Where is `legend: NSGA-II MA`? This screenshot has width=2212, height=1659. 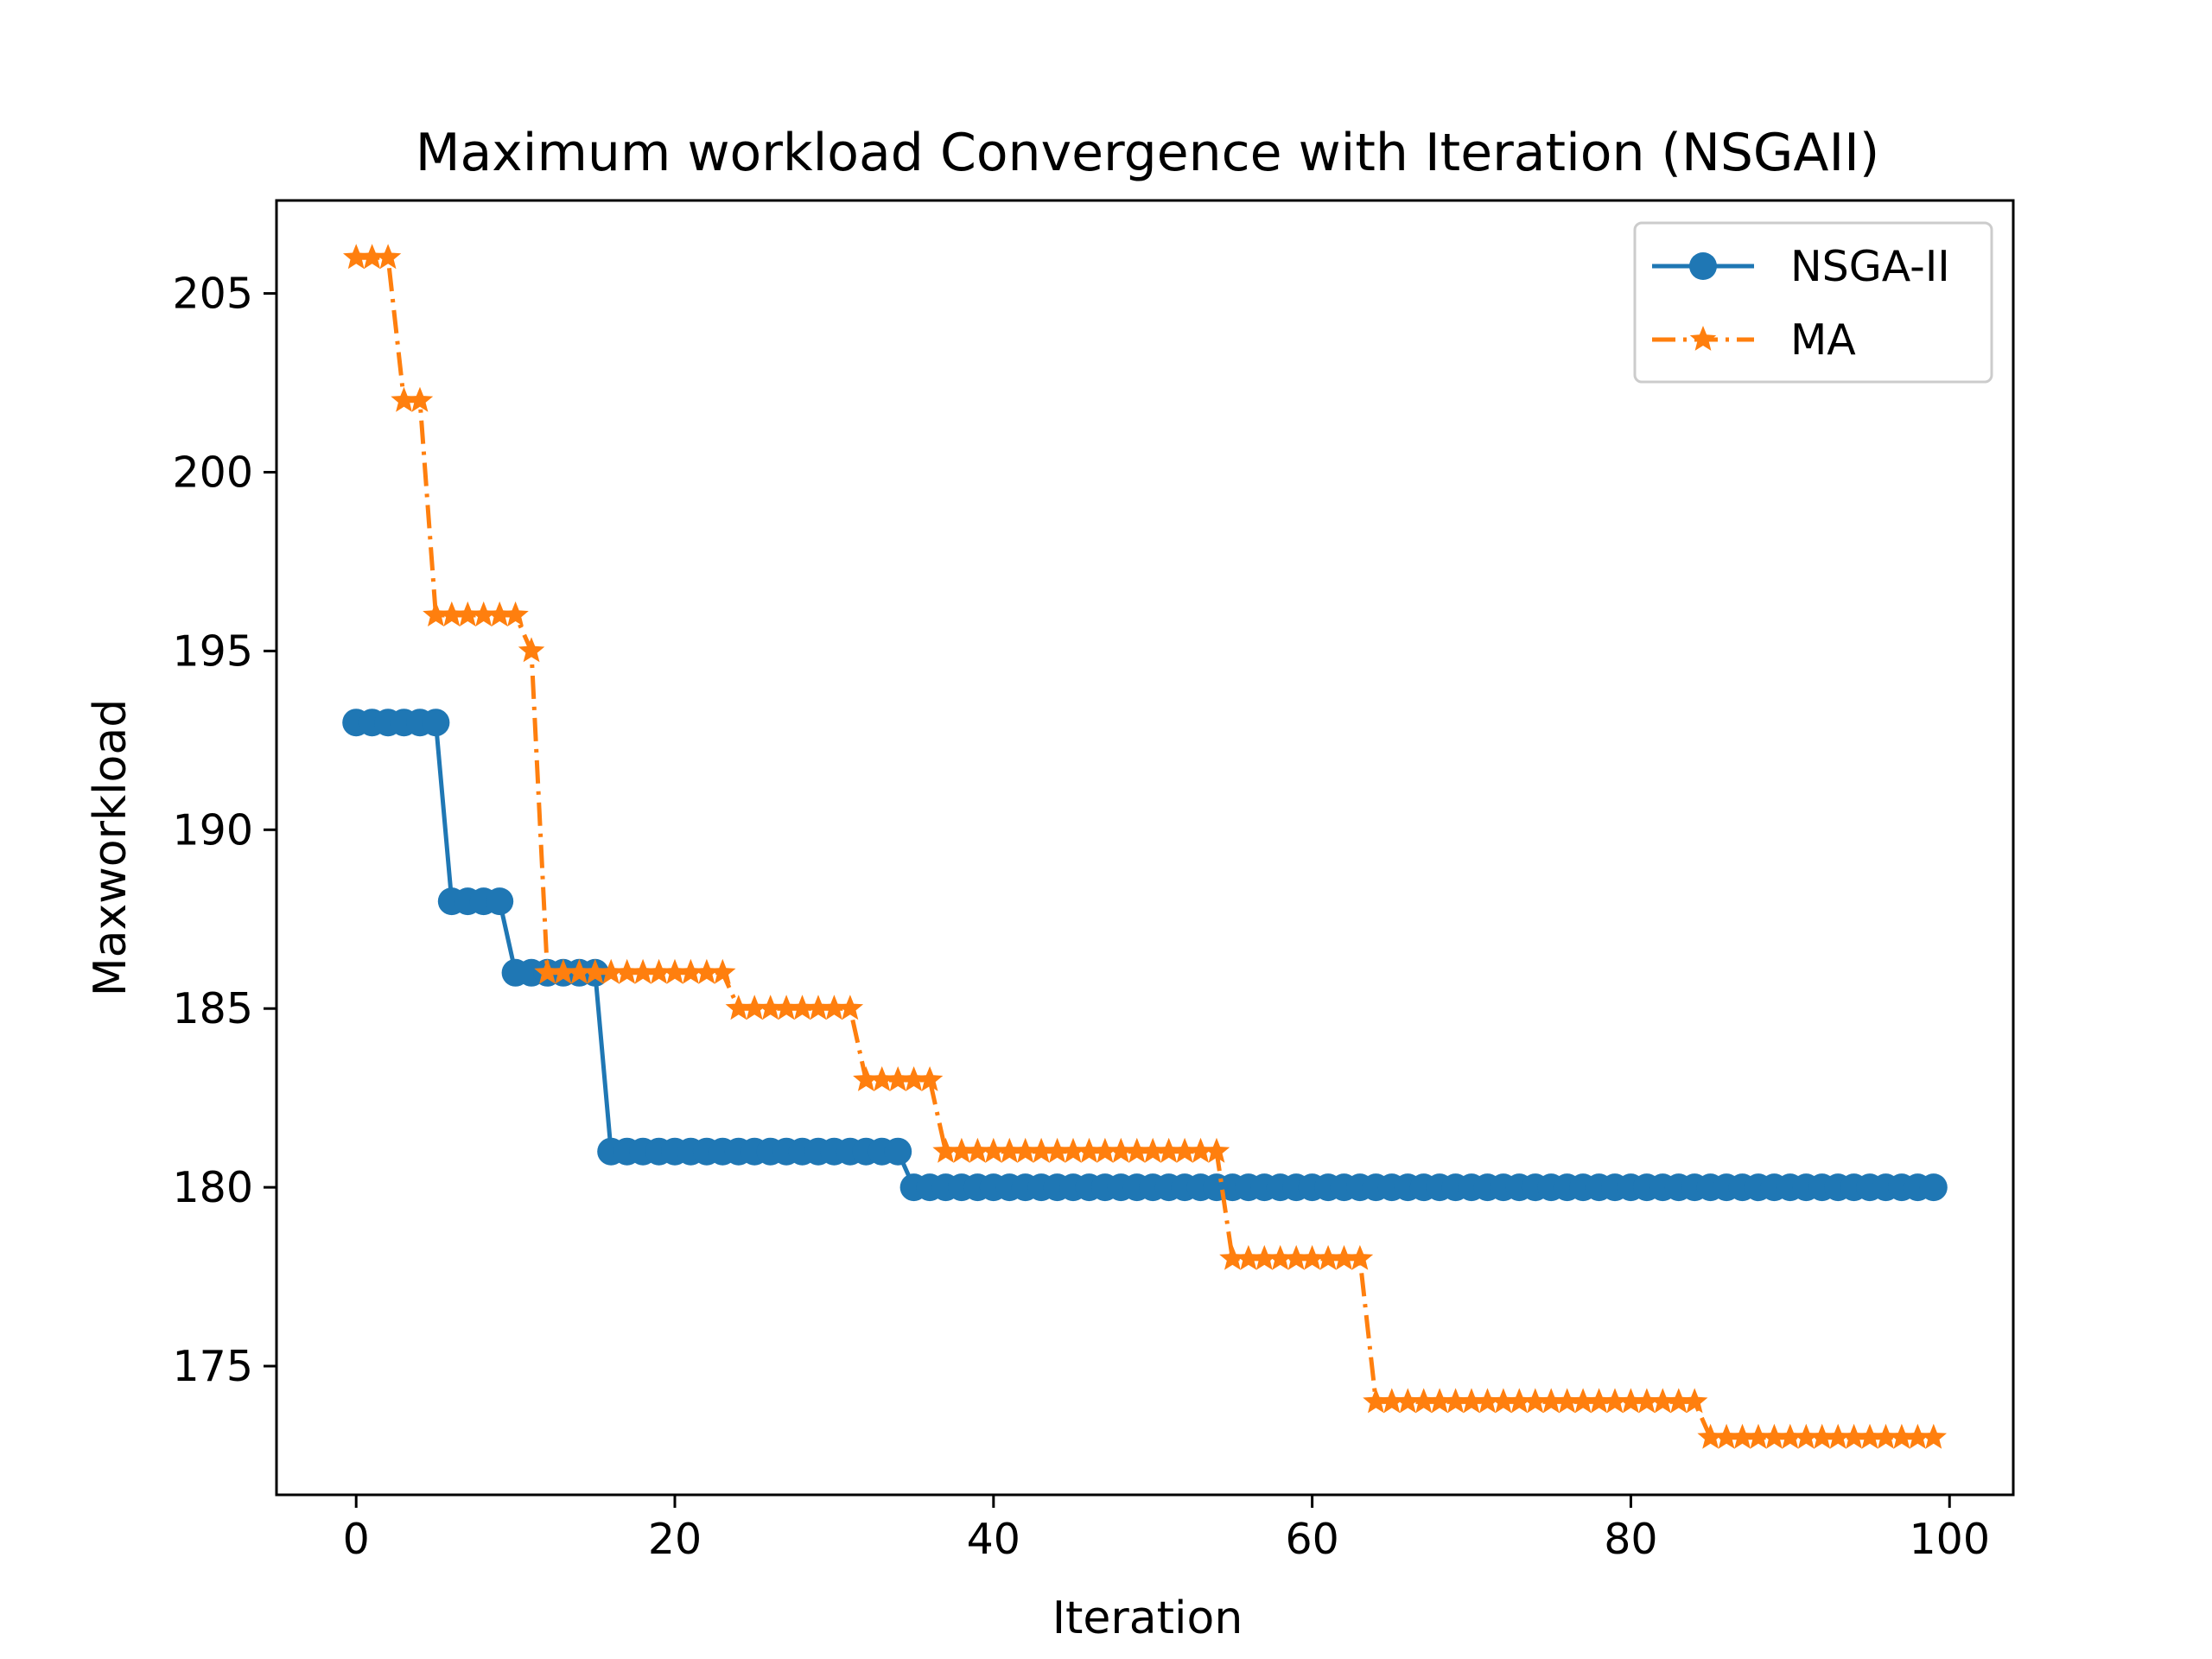 legend: NSGA-II MA is located at coordinates (1813, 302).